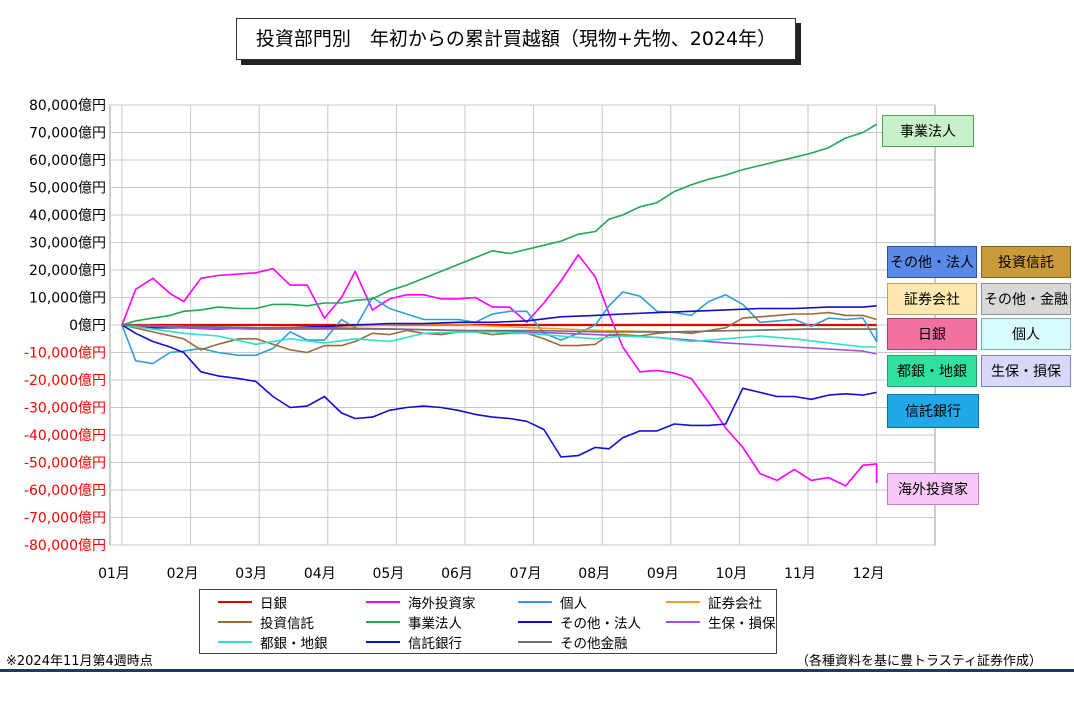 The image size is (1074, 707). Describe the element at coordinates (65, 519) in the screenshot. I see `y-tick-label: -70,000億円` at that location.